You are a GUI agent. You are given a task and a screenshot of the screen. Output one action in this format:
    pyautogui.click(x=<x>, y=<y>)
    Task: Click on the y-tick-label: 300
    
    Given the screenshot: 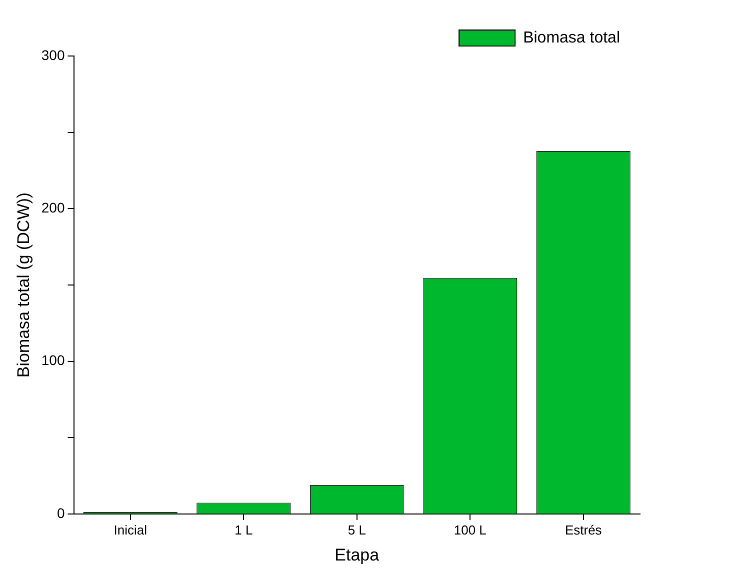 What is the action you would take?
    pyautogui.click(x=53, y=54)
    